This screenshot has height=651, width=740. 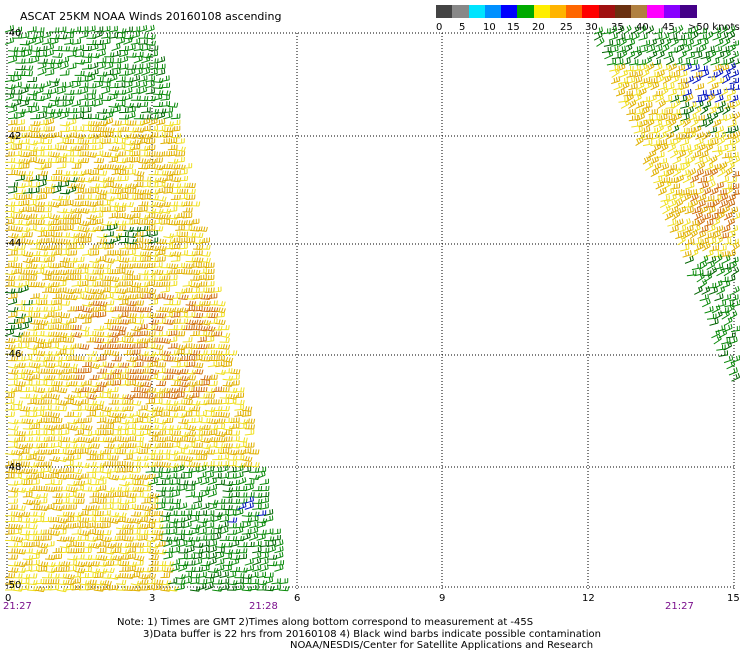 I want to click on lon-label-9: 9, so click(x=442, y=598).